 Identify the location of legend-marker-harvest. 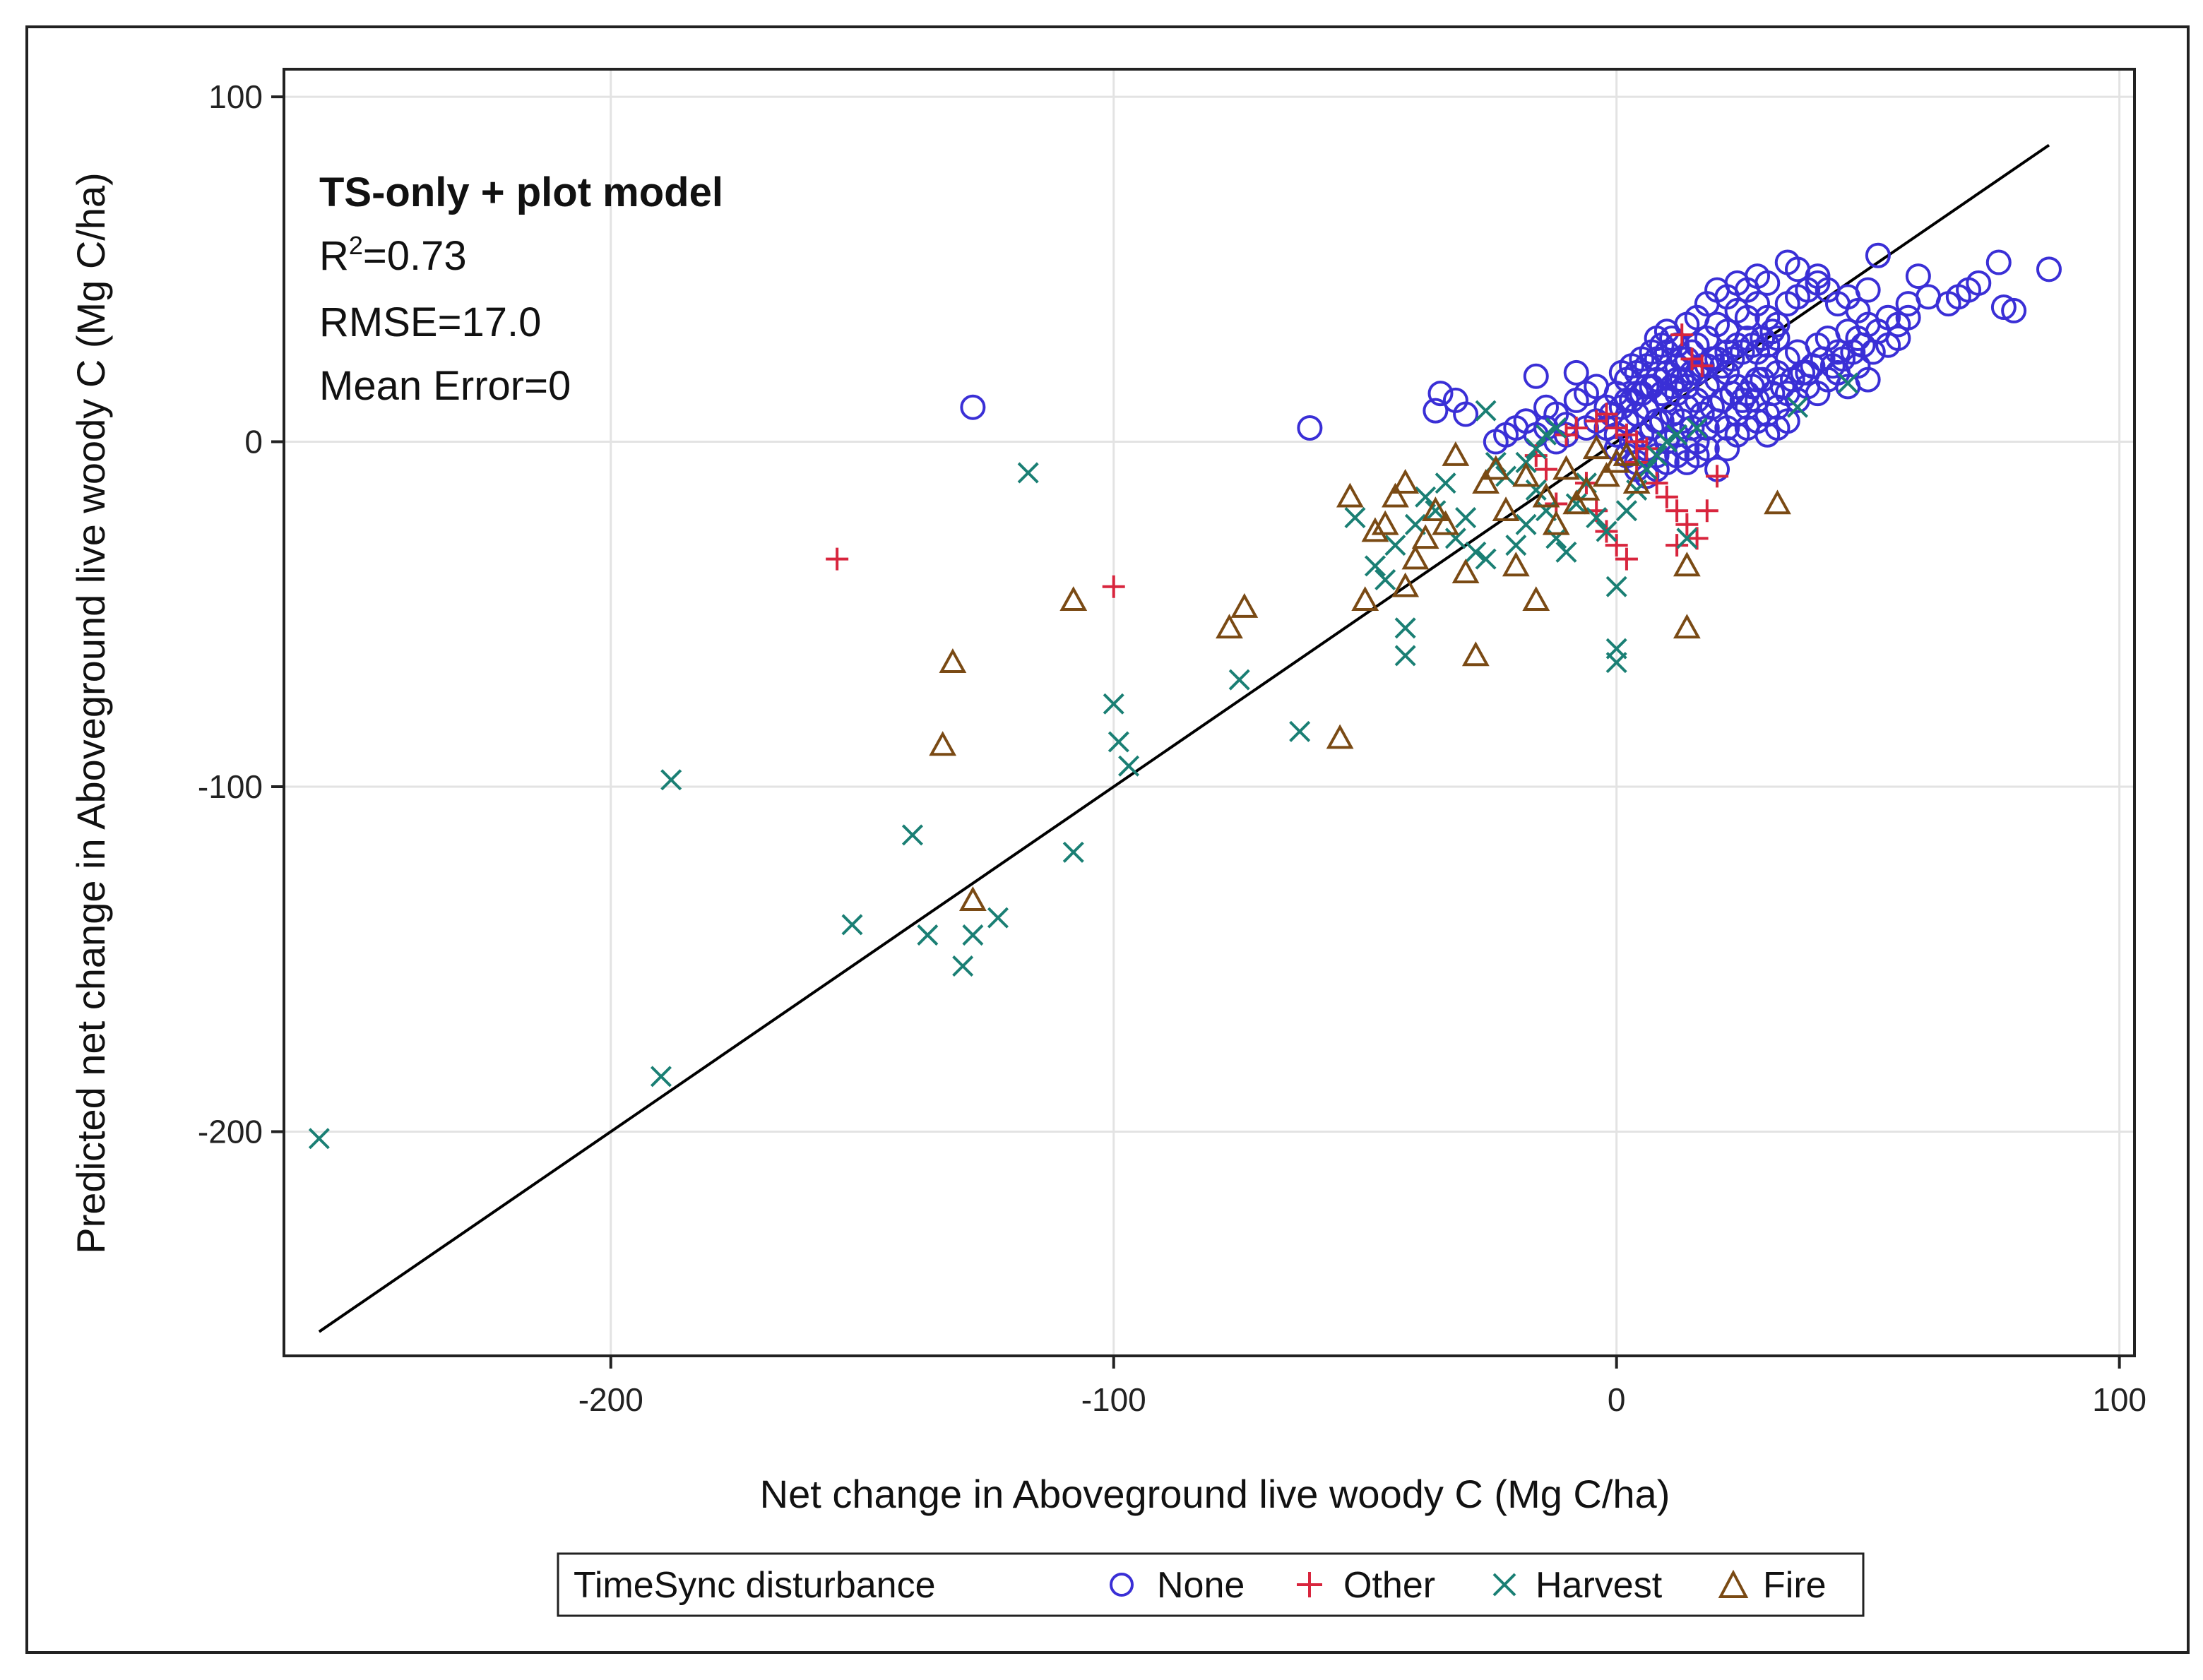
(1504, 1585).